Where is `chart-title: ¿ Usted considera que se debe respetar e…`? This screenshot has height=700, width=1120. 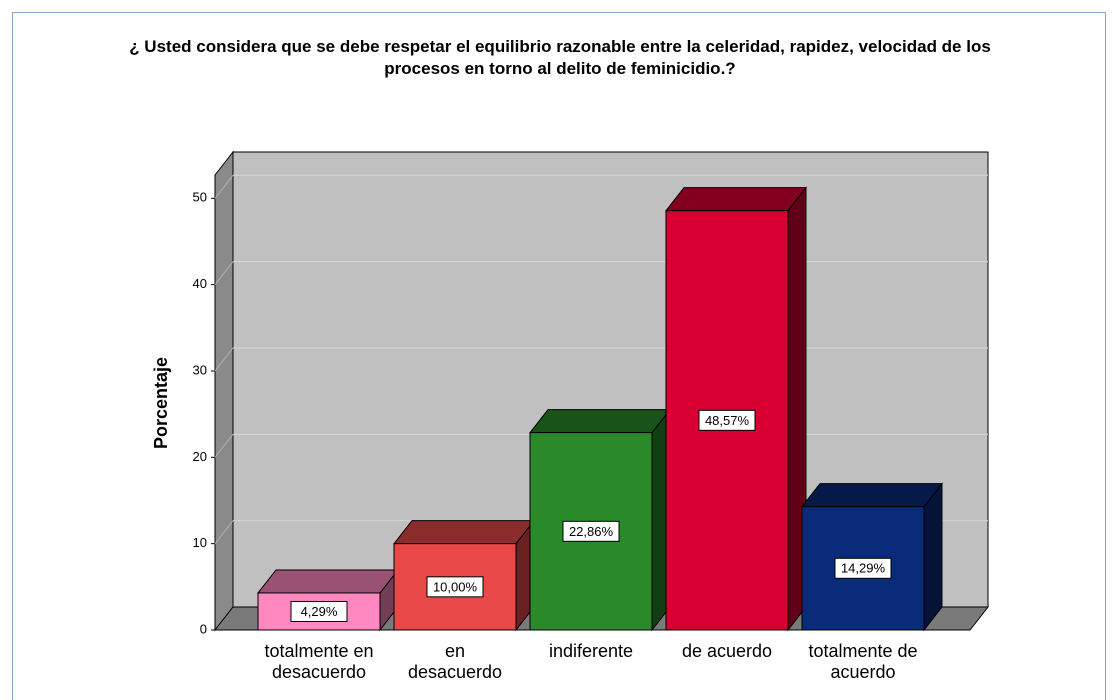 chart-title: ¿ Usted considera que se debe respetar e… is located at coordinates (560, 57).